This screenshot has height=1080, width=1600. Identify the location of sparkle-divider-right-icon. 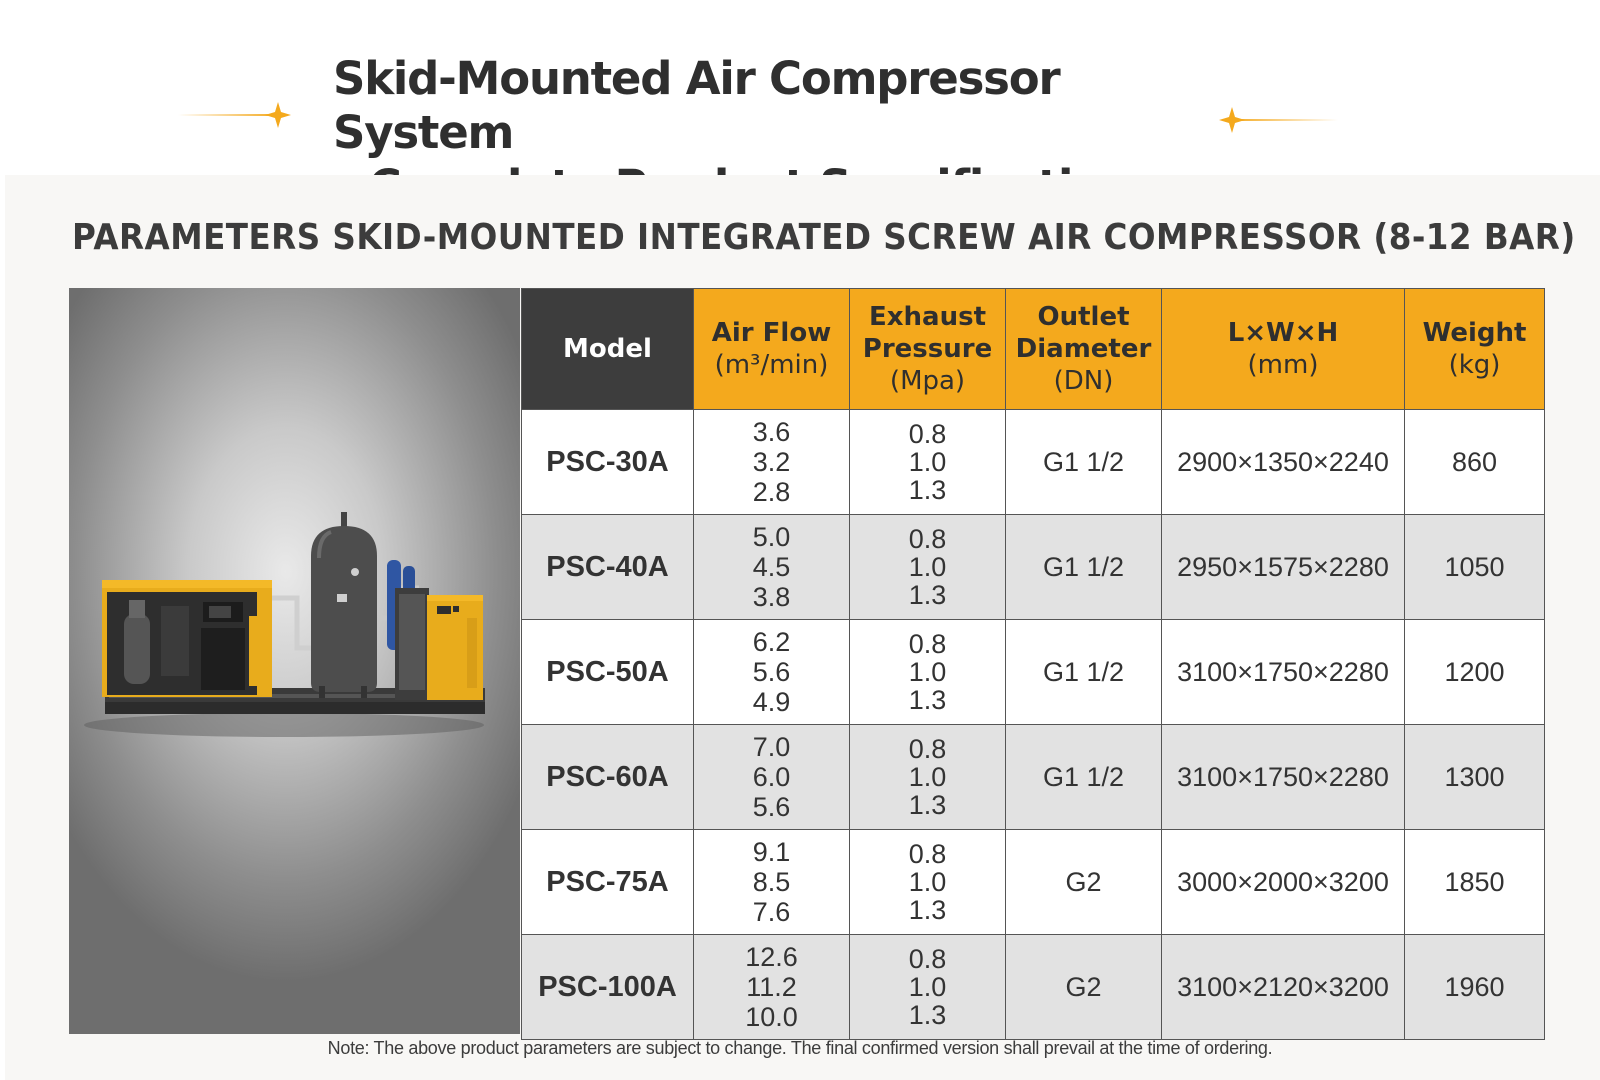
(1278, 120).